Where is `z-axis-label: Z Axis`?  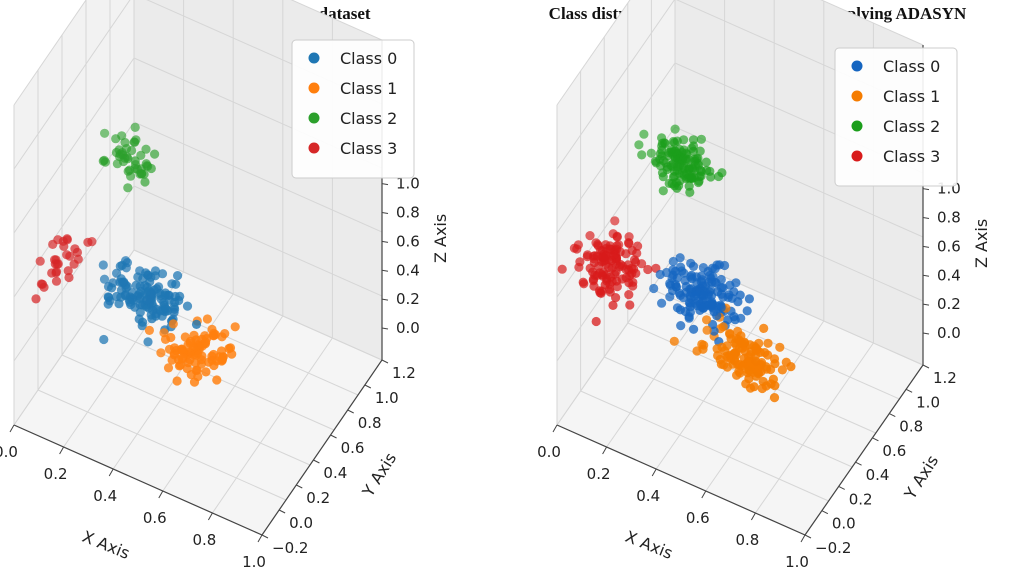
z-axis-label: Z Axis is located at coordinates (981, 243).